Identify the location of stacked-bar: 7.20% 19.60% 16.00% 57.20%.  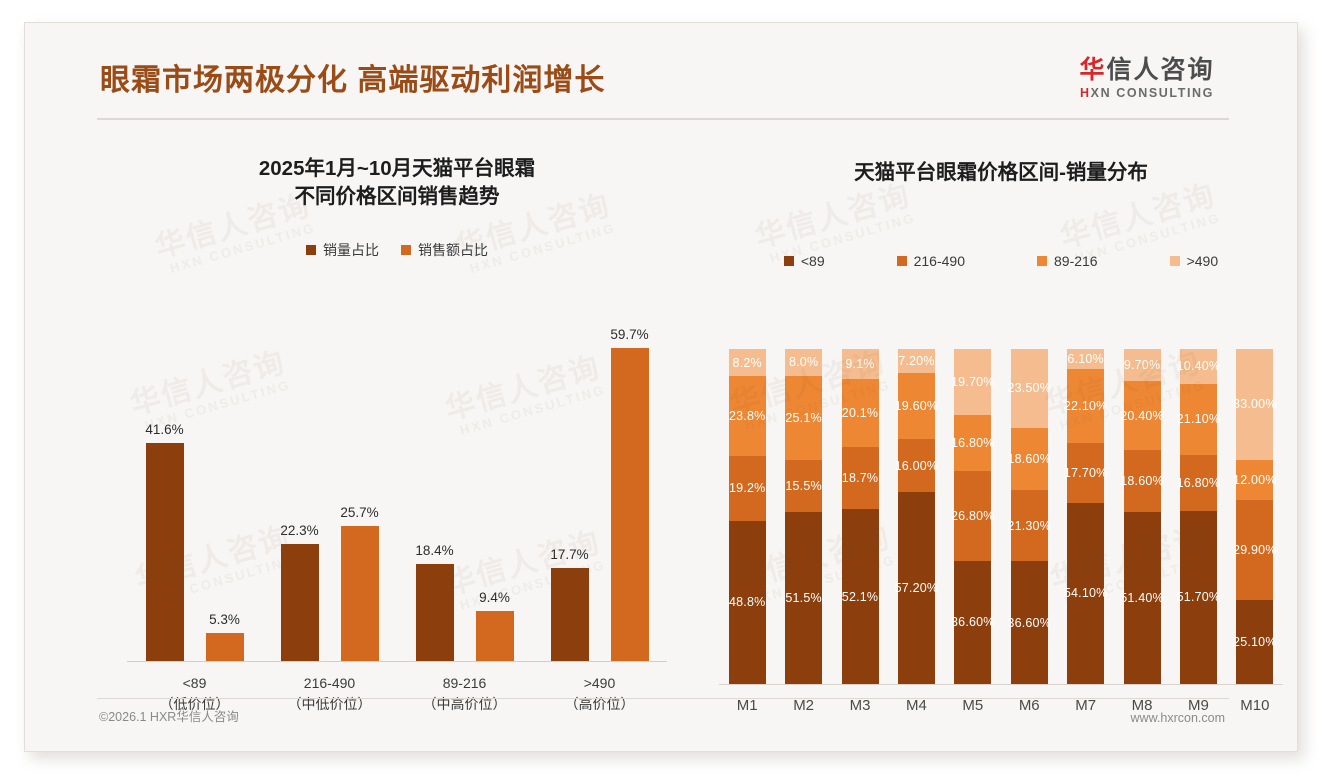
(916, 516).